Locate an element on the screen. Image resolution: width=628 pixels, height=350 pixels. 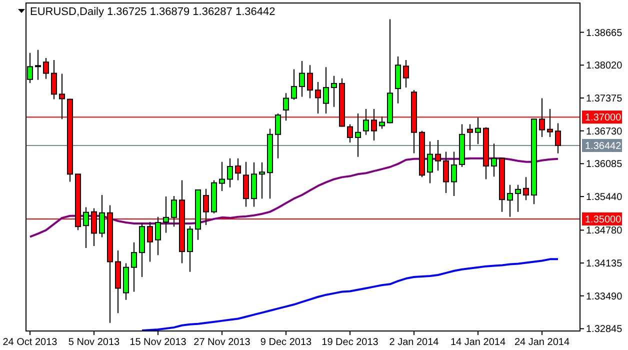
y-tick-label: 1.32845 is located at coordinates (604, 330).